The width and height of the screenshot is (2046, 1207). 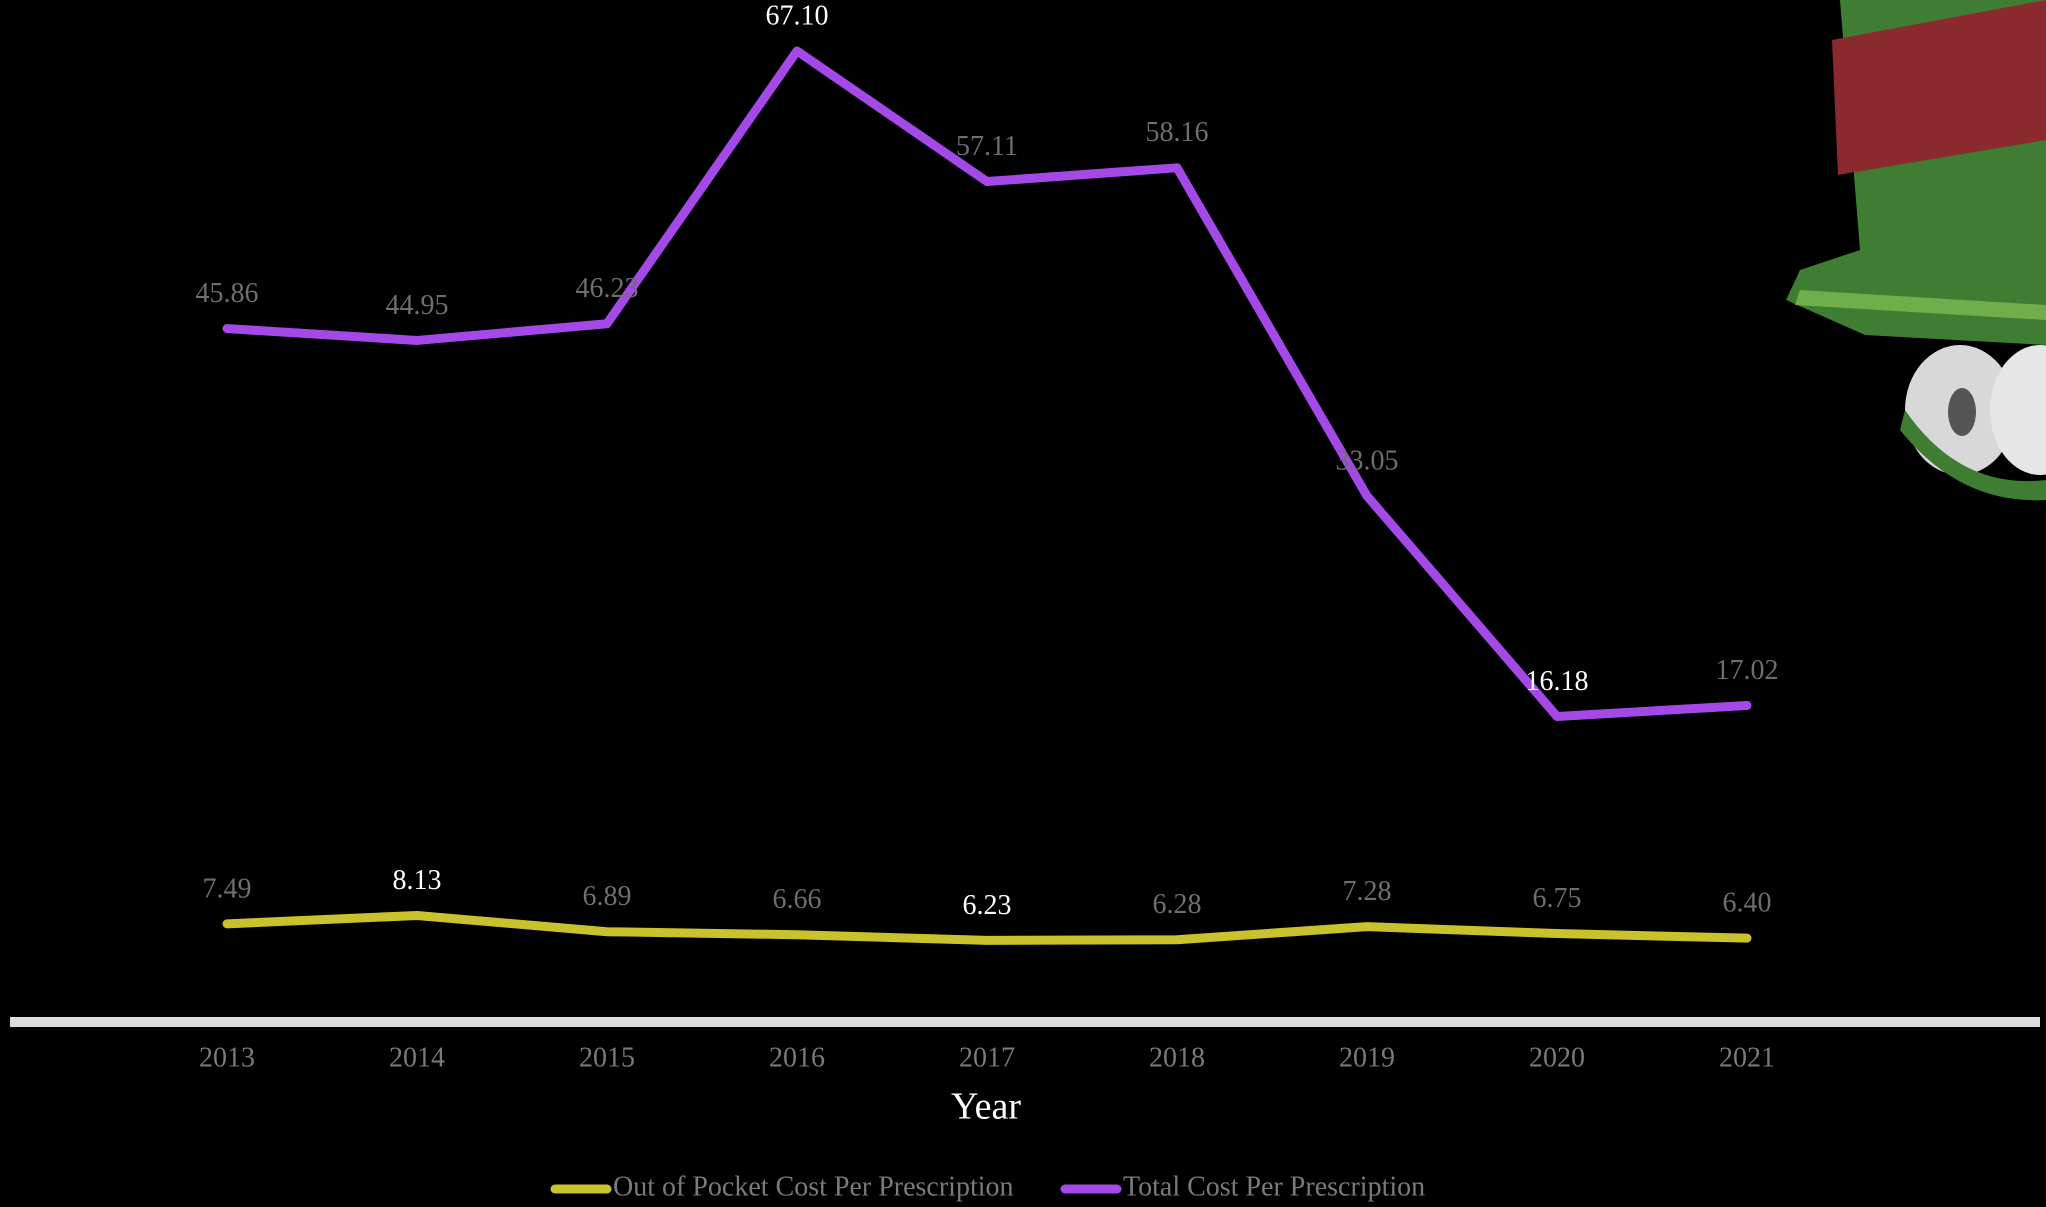 I want to click on x-tick-label: 2020, so click(x=1557, y=1057).